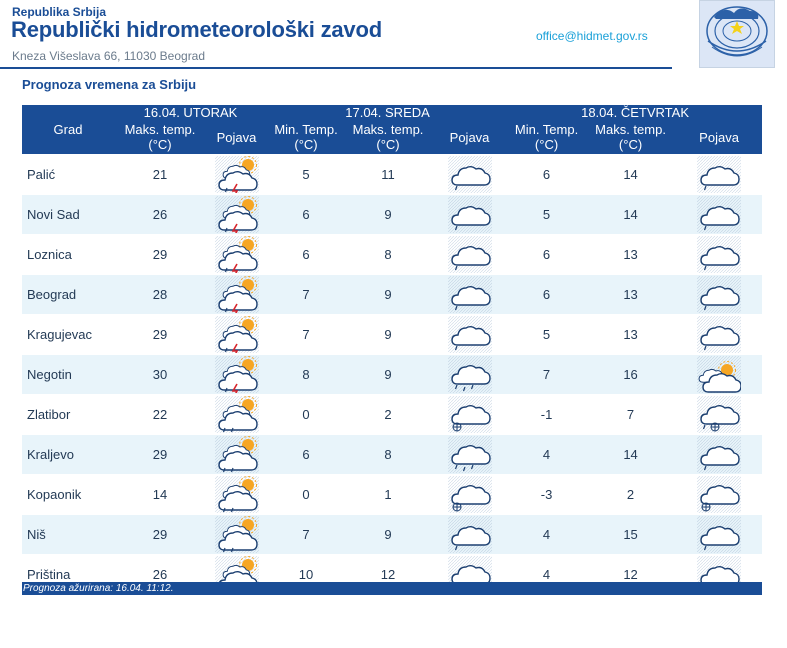  I want to click on city-name: Niš, so click(68, 534).